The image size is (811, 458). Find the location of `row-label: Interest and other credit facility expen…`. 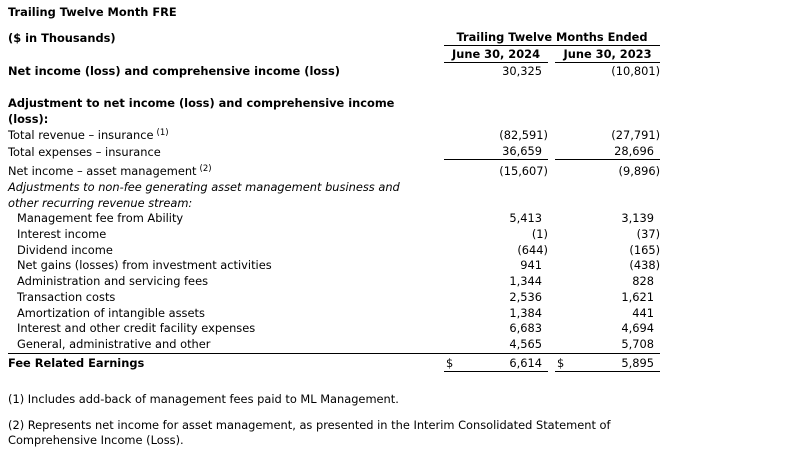

row-label: Interest and other credit facility expen… is located at coordinates (226, 329).